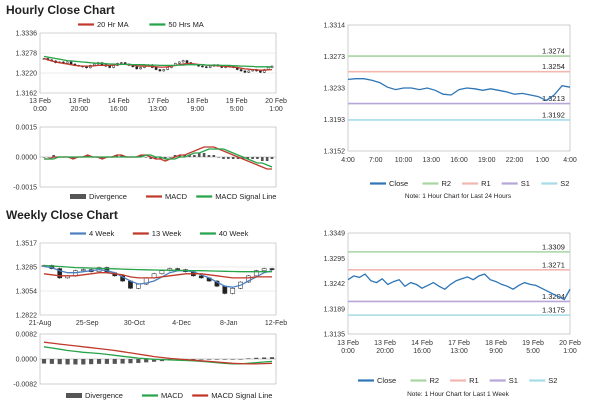 The height and width of the screenshot is (413, 600). What do you see at coordinates (25, 188) in the screenshot?
I see `hourly-macd-ytick: -0.0015` at bounding box center [25, 188].